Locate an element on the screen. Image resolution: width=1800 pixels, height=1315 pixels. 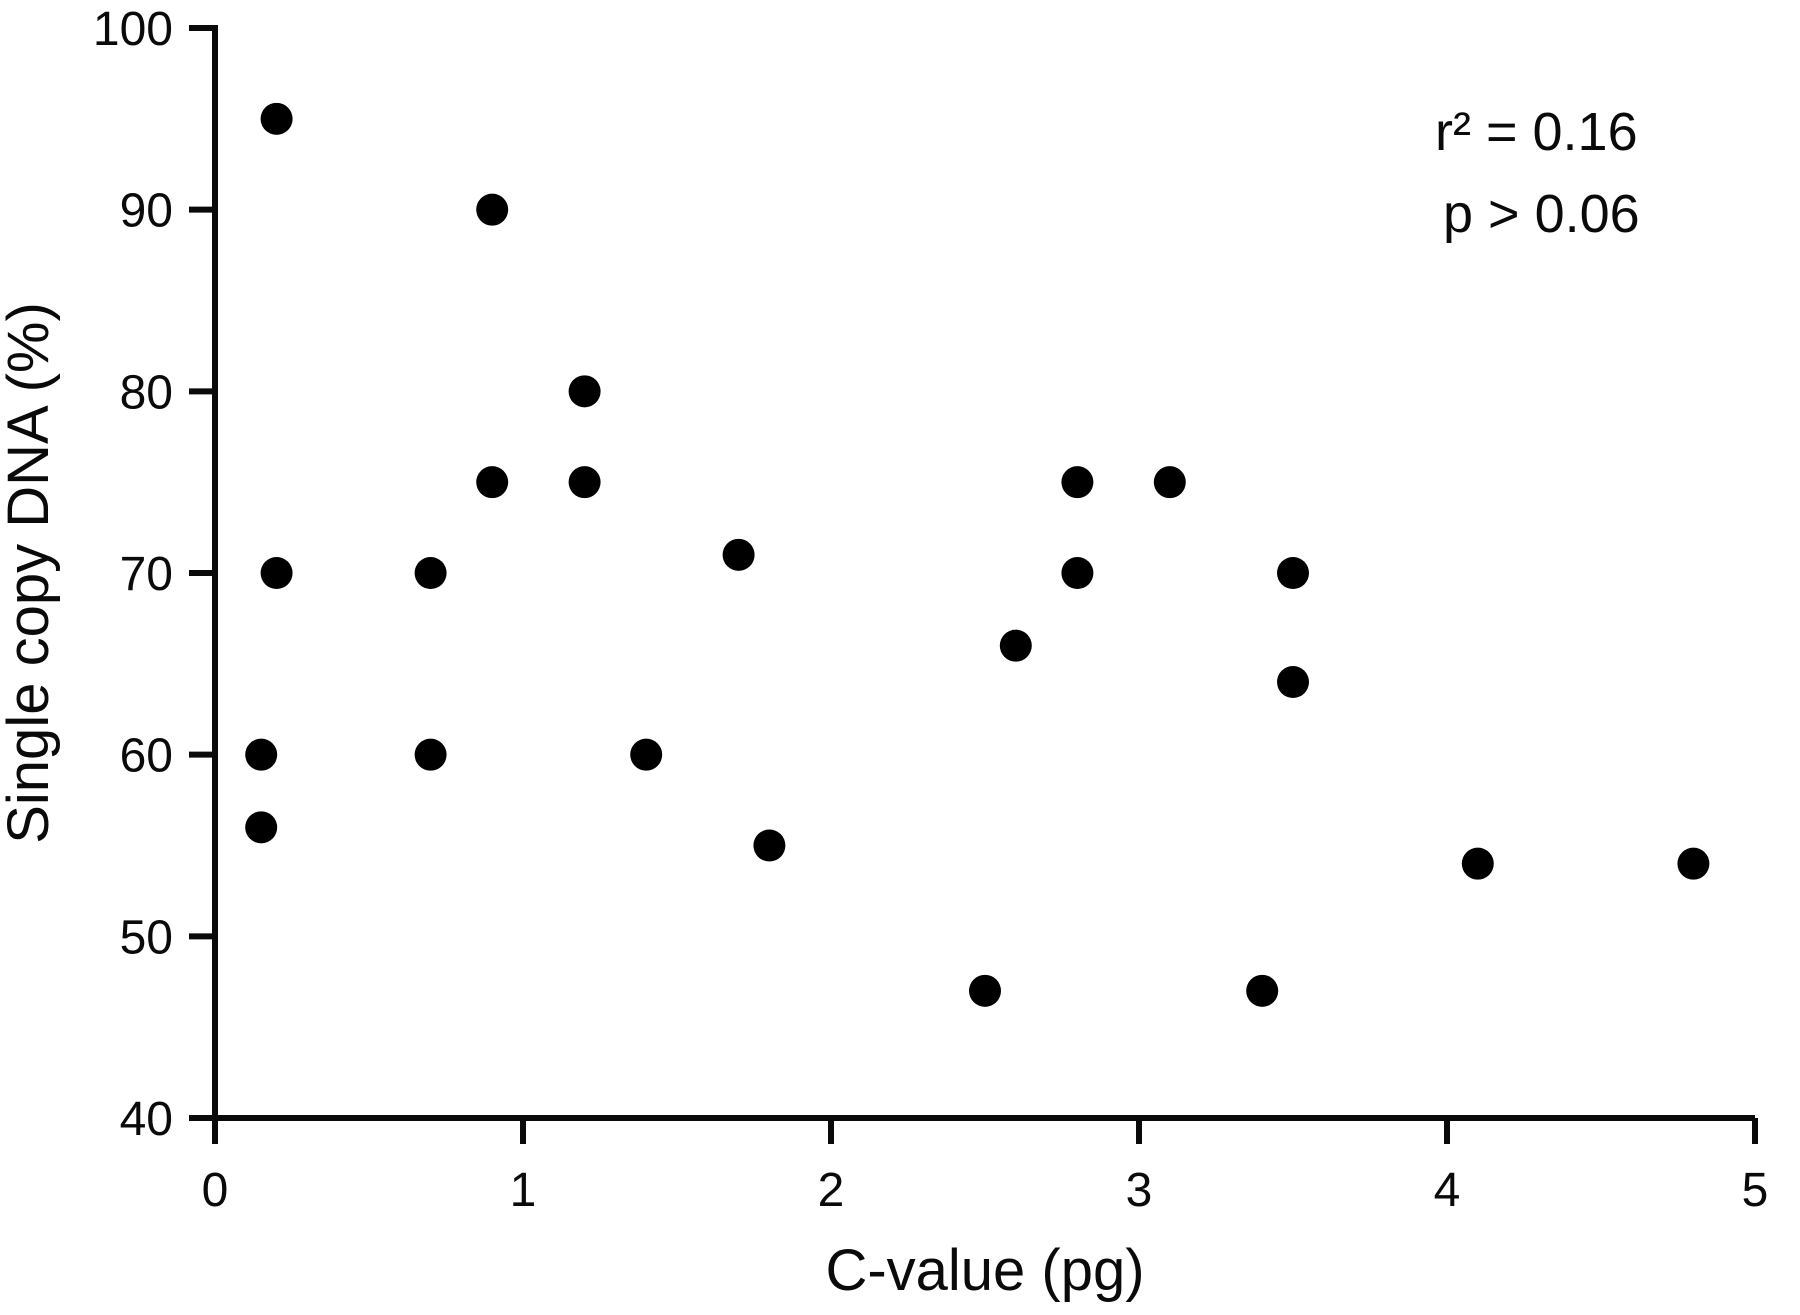
x-tick-label: 3 is located at coordinates (1139, 1190).